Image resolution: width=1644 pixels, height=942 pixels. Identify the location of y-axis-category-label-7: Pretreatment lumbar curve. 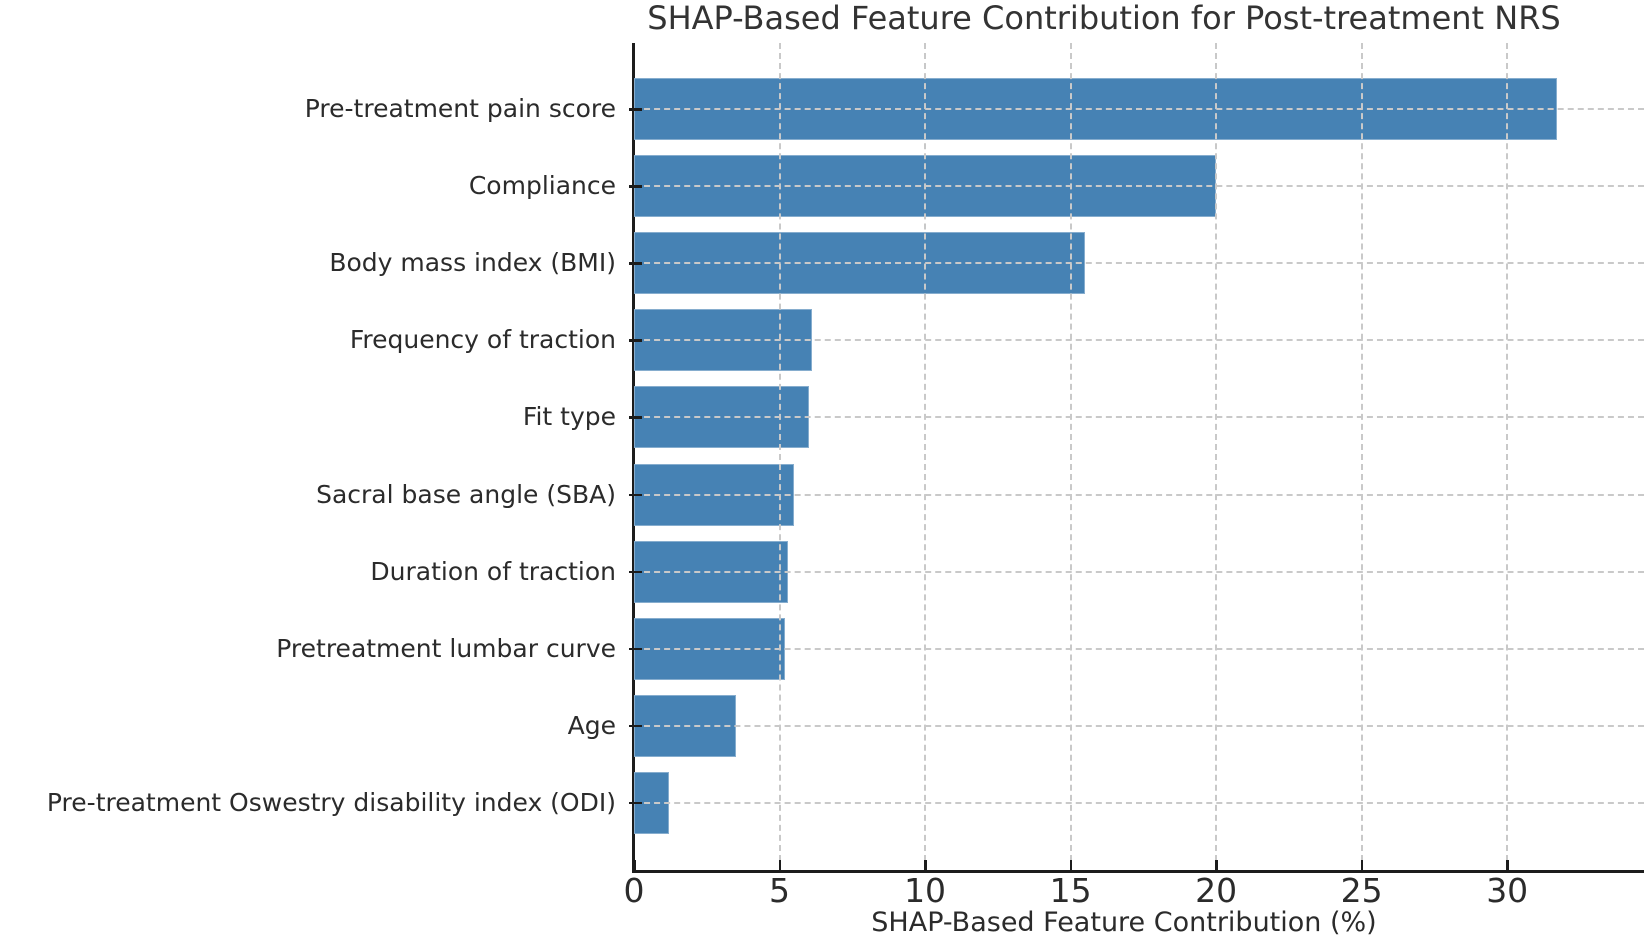
(446, 648).